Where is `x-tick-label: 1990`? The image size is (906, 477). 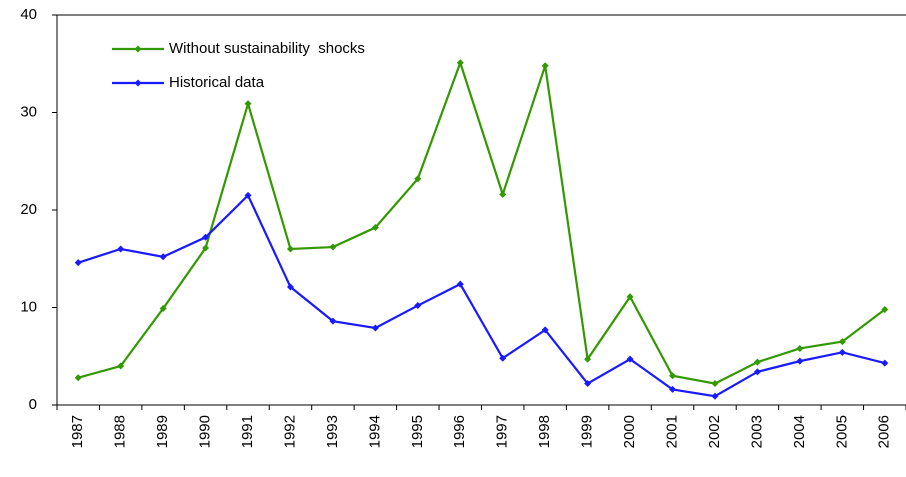
x-tick-label: 1990 is located at coordinates (205, 431).